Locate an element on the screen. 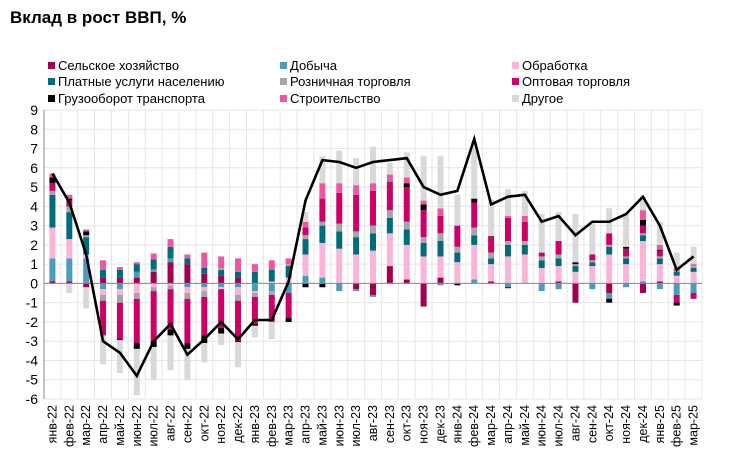 This screenshot has width=732, height=470. x-tick-label: мар-22 is located at coordinates (86, 425).